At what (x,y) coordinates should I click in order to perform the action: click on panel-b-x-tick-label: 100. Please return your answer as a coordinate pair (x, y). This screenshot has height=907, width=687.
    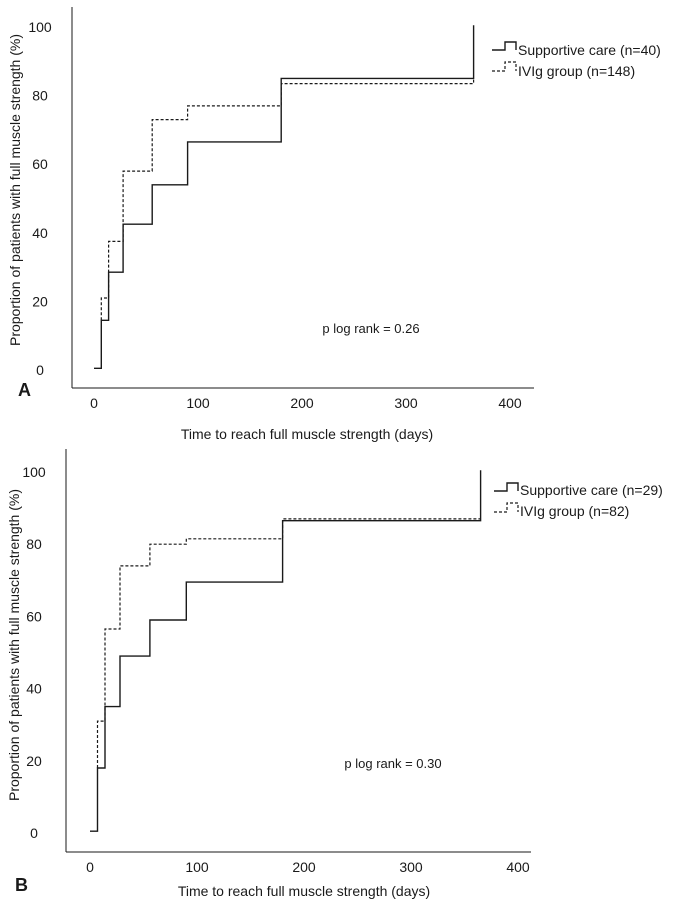
    Looking at the image, I should click on (197, 867).